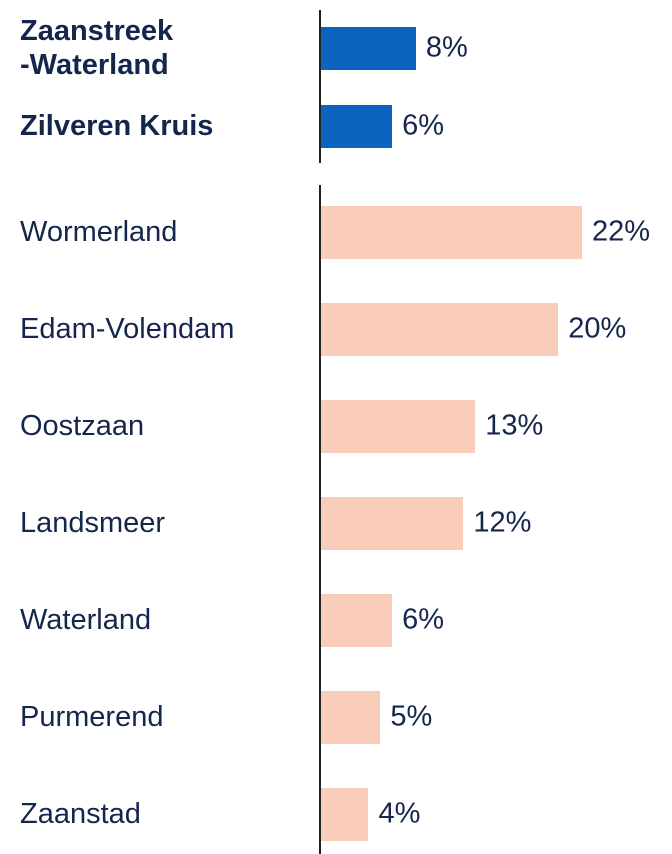 The width and height of the screenshot is (672, 854). What do you see at coordinates (514, 425) in the screenshot?
I see `value-label: 13%` at bounding box center [514, 425].